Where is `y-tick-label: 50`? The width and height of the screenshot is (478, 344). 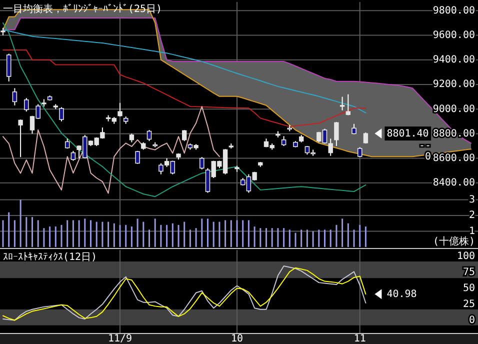
y-tick-label: 50 is located at coordinates (468, 288).